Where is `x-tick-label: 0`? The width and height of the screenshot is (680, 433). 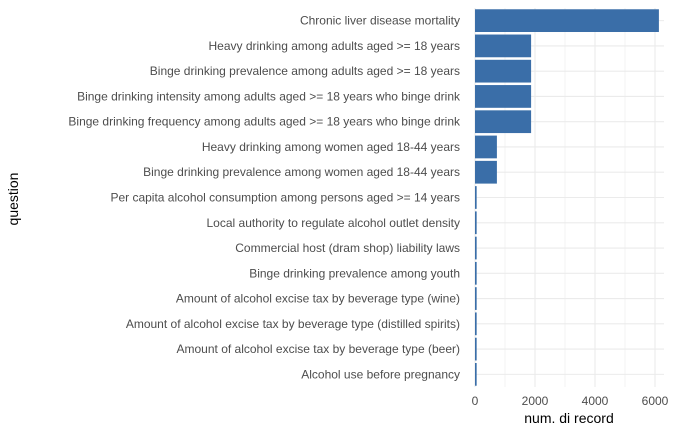 x-tick-label: 0 is located at coordinates (475, 401).